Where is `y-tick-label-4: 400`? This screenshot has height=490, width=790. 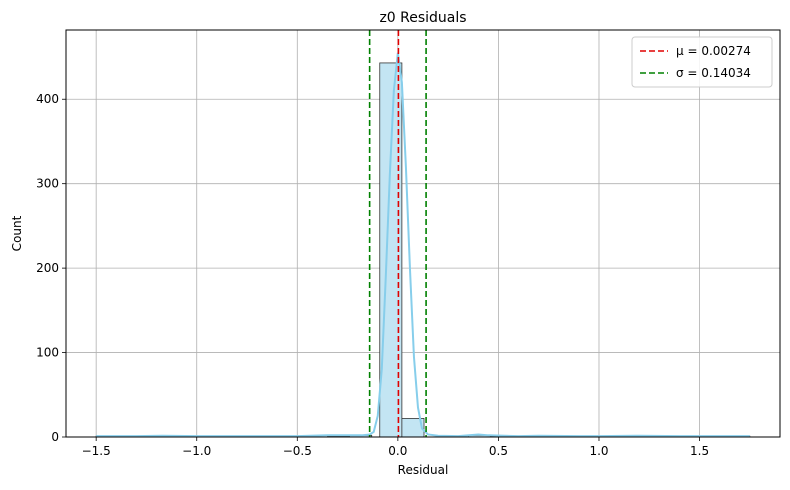 y-tick-label-4: 400 is located at coordinates (47, 99).